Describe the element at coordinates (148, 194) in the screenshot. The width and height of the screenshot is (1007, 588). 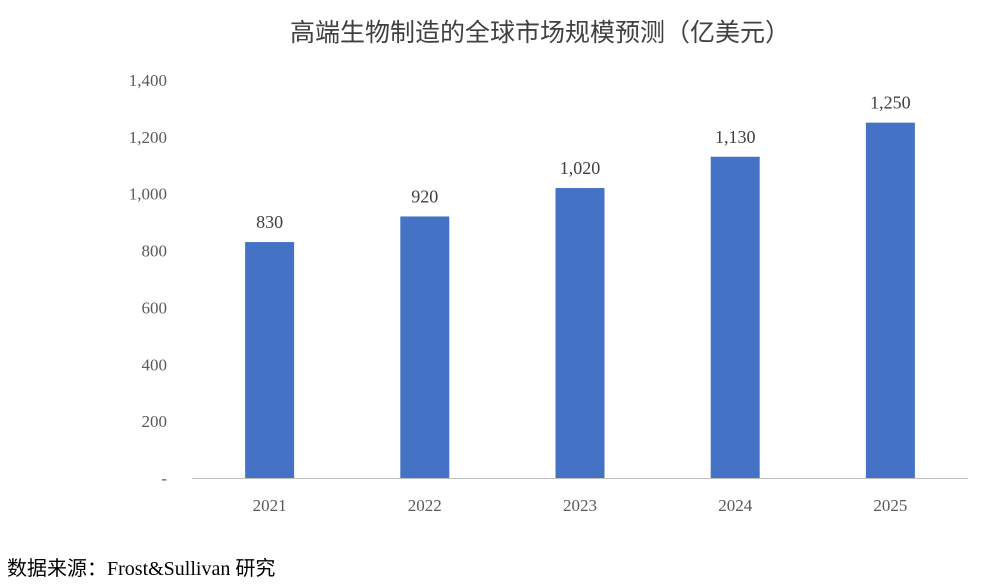
I see `y-tick-label: 1,000` at that location.